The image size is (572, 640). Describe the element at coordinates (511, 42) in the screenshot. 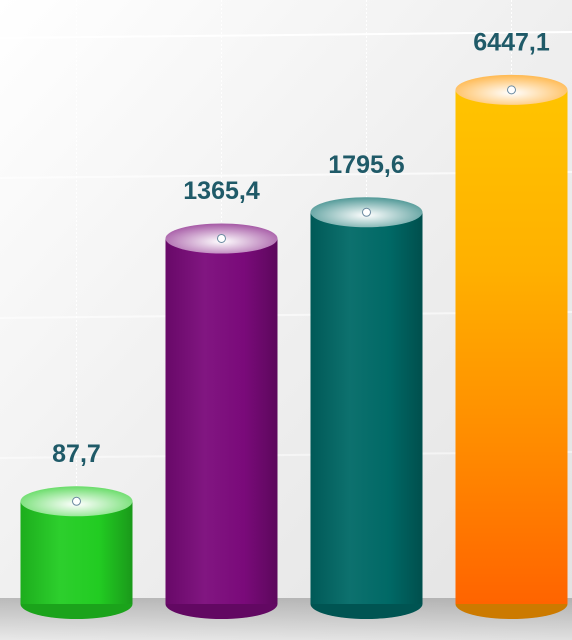

I see `value-label: 6447,1` at that location.